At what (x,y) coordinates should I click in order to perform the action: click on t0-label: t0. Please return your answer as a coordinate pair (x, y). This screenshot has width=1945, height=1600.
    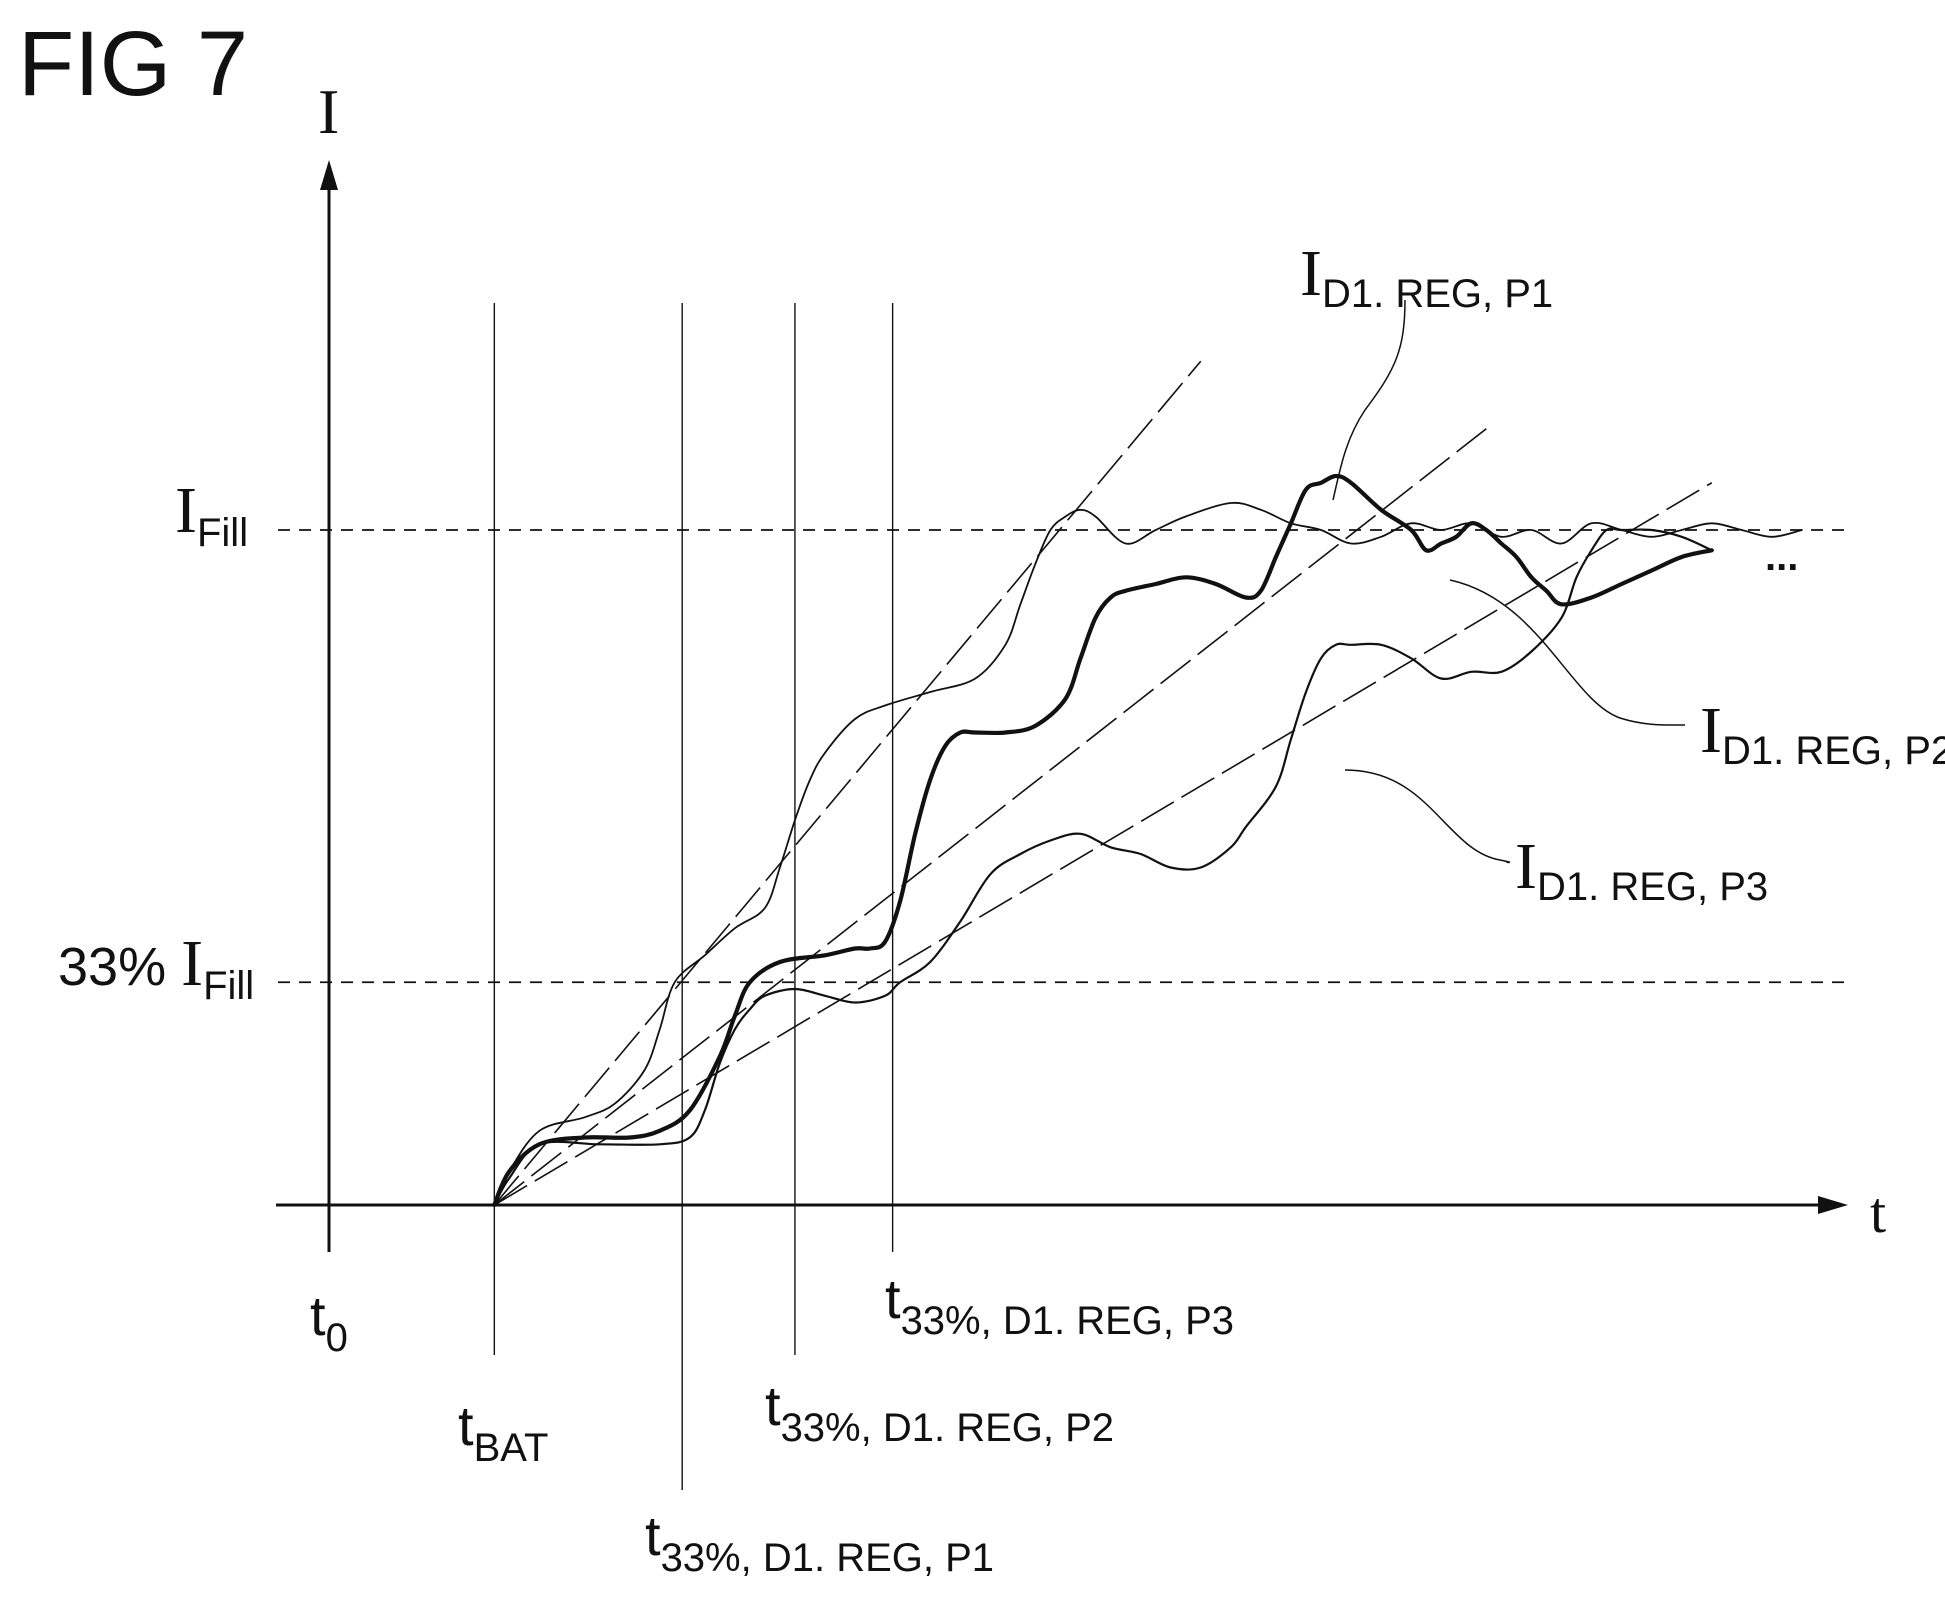
    Looking at the image, I should click on (329, 1322).